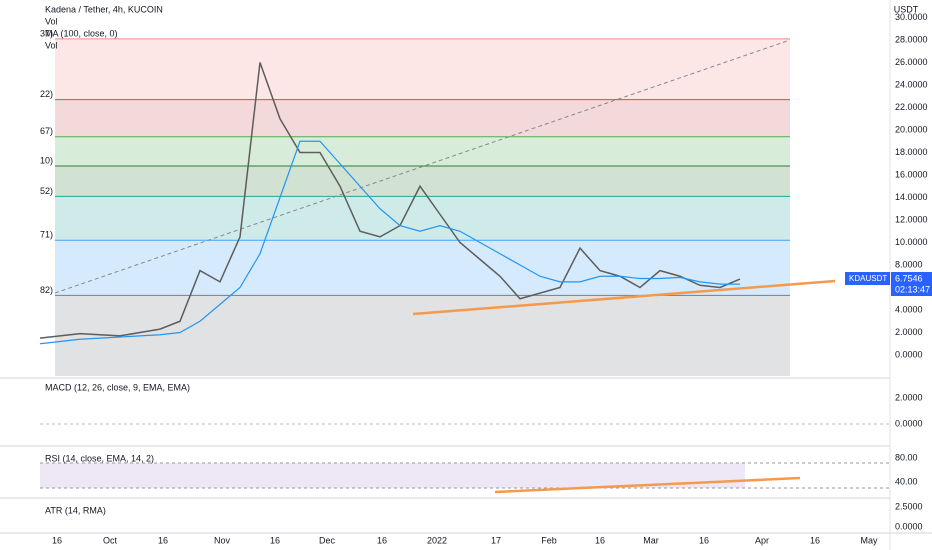  Describe the element at coordinates (911, 242) in the screenshot. I see `price-tick-label: 10.0000` at that location.